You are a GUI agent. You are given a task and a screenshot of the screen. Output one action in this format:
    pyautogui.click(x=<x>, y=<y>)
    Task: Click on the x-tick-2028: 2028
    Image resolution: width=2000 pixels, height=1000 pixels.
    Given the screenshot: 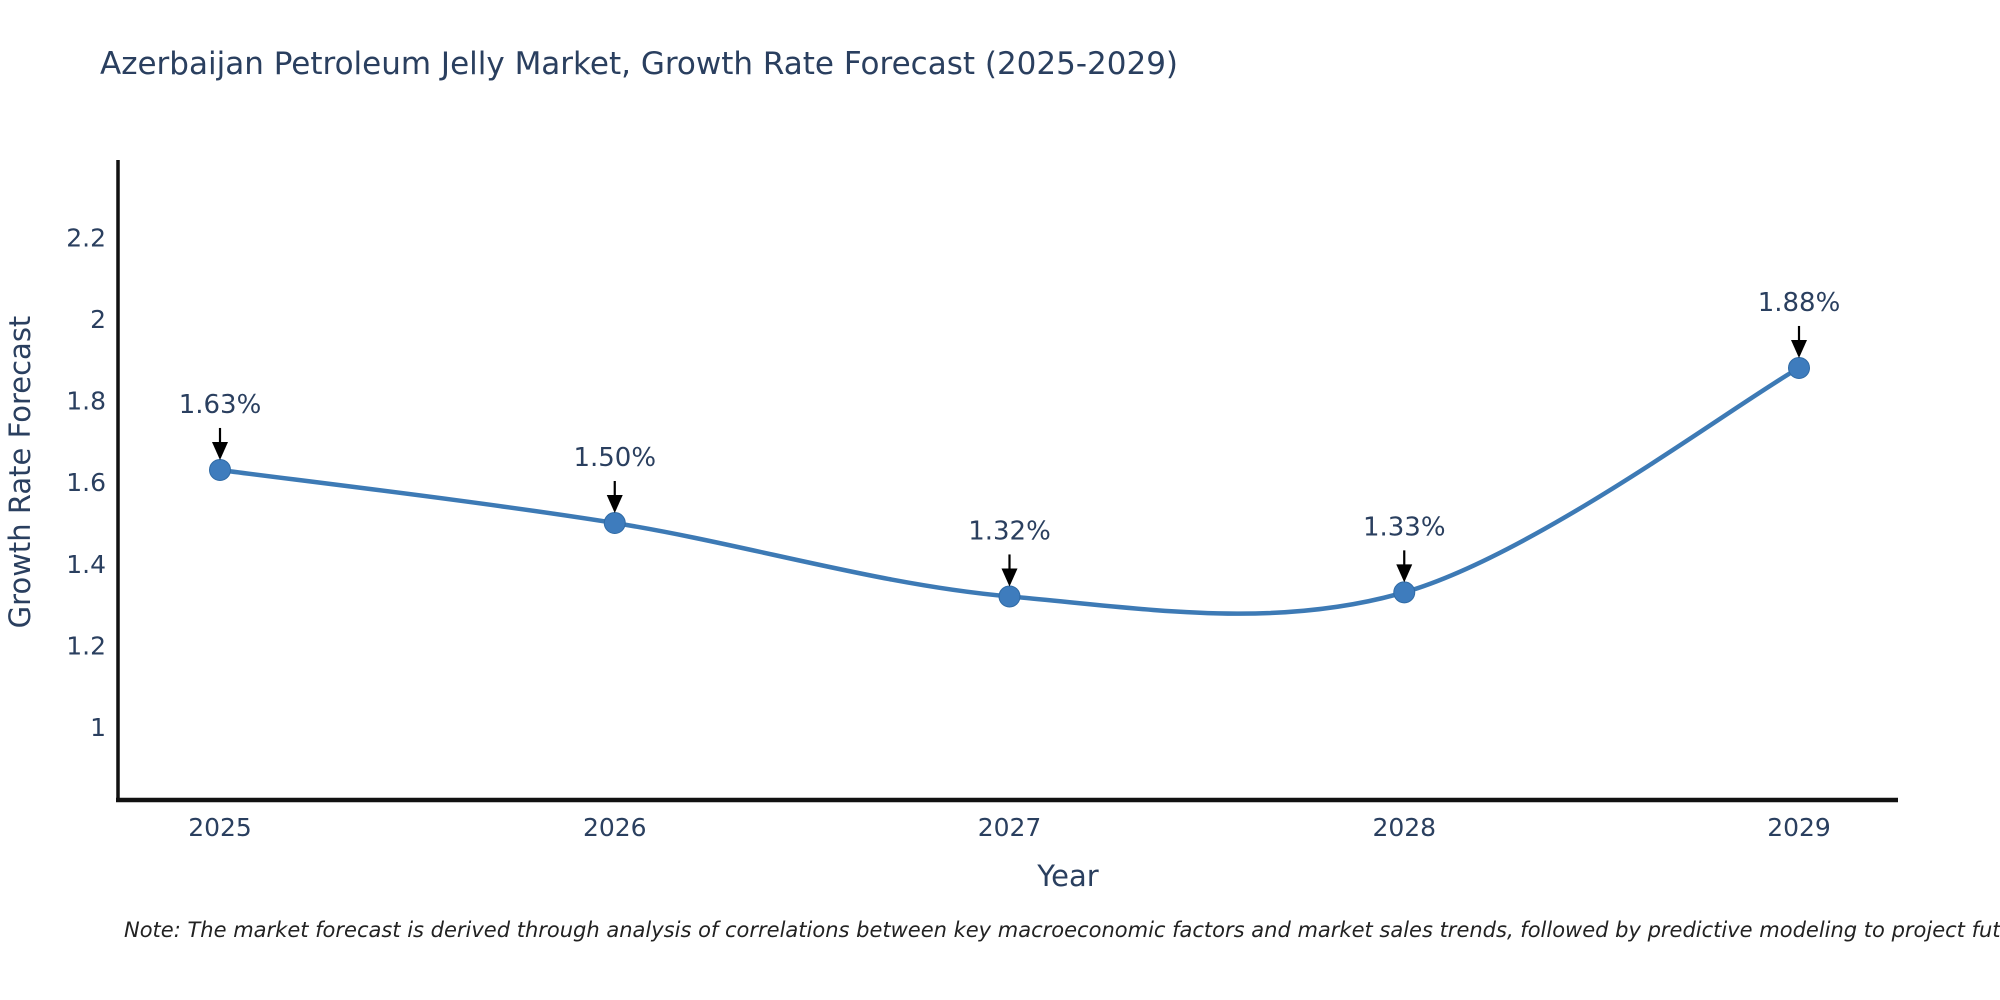 What is the action you would take?
    pyautogui.click(x=1404, y=827)
    